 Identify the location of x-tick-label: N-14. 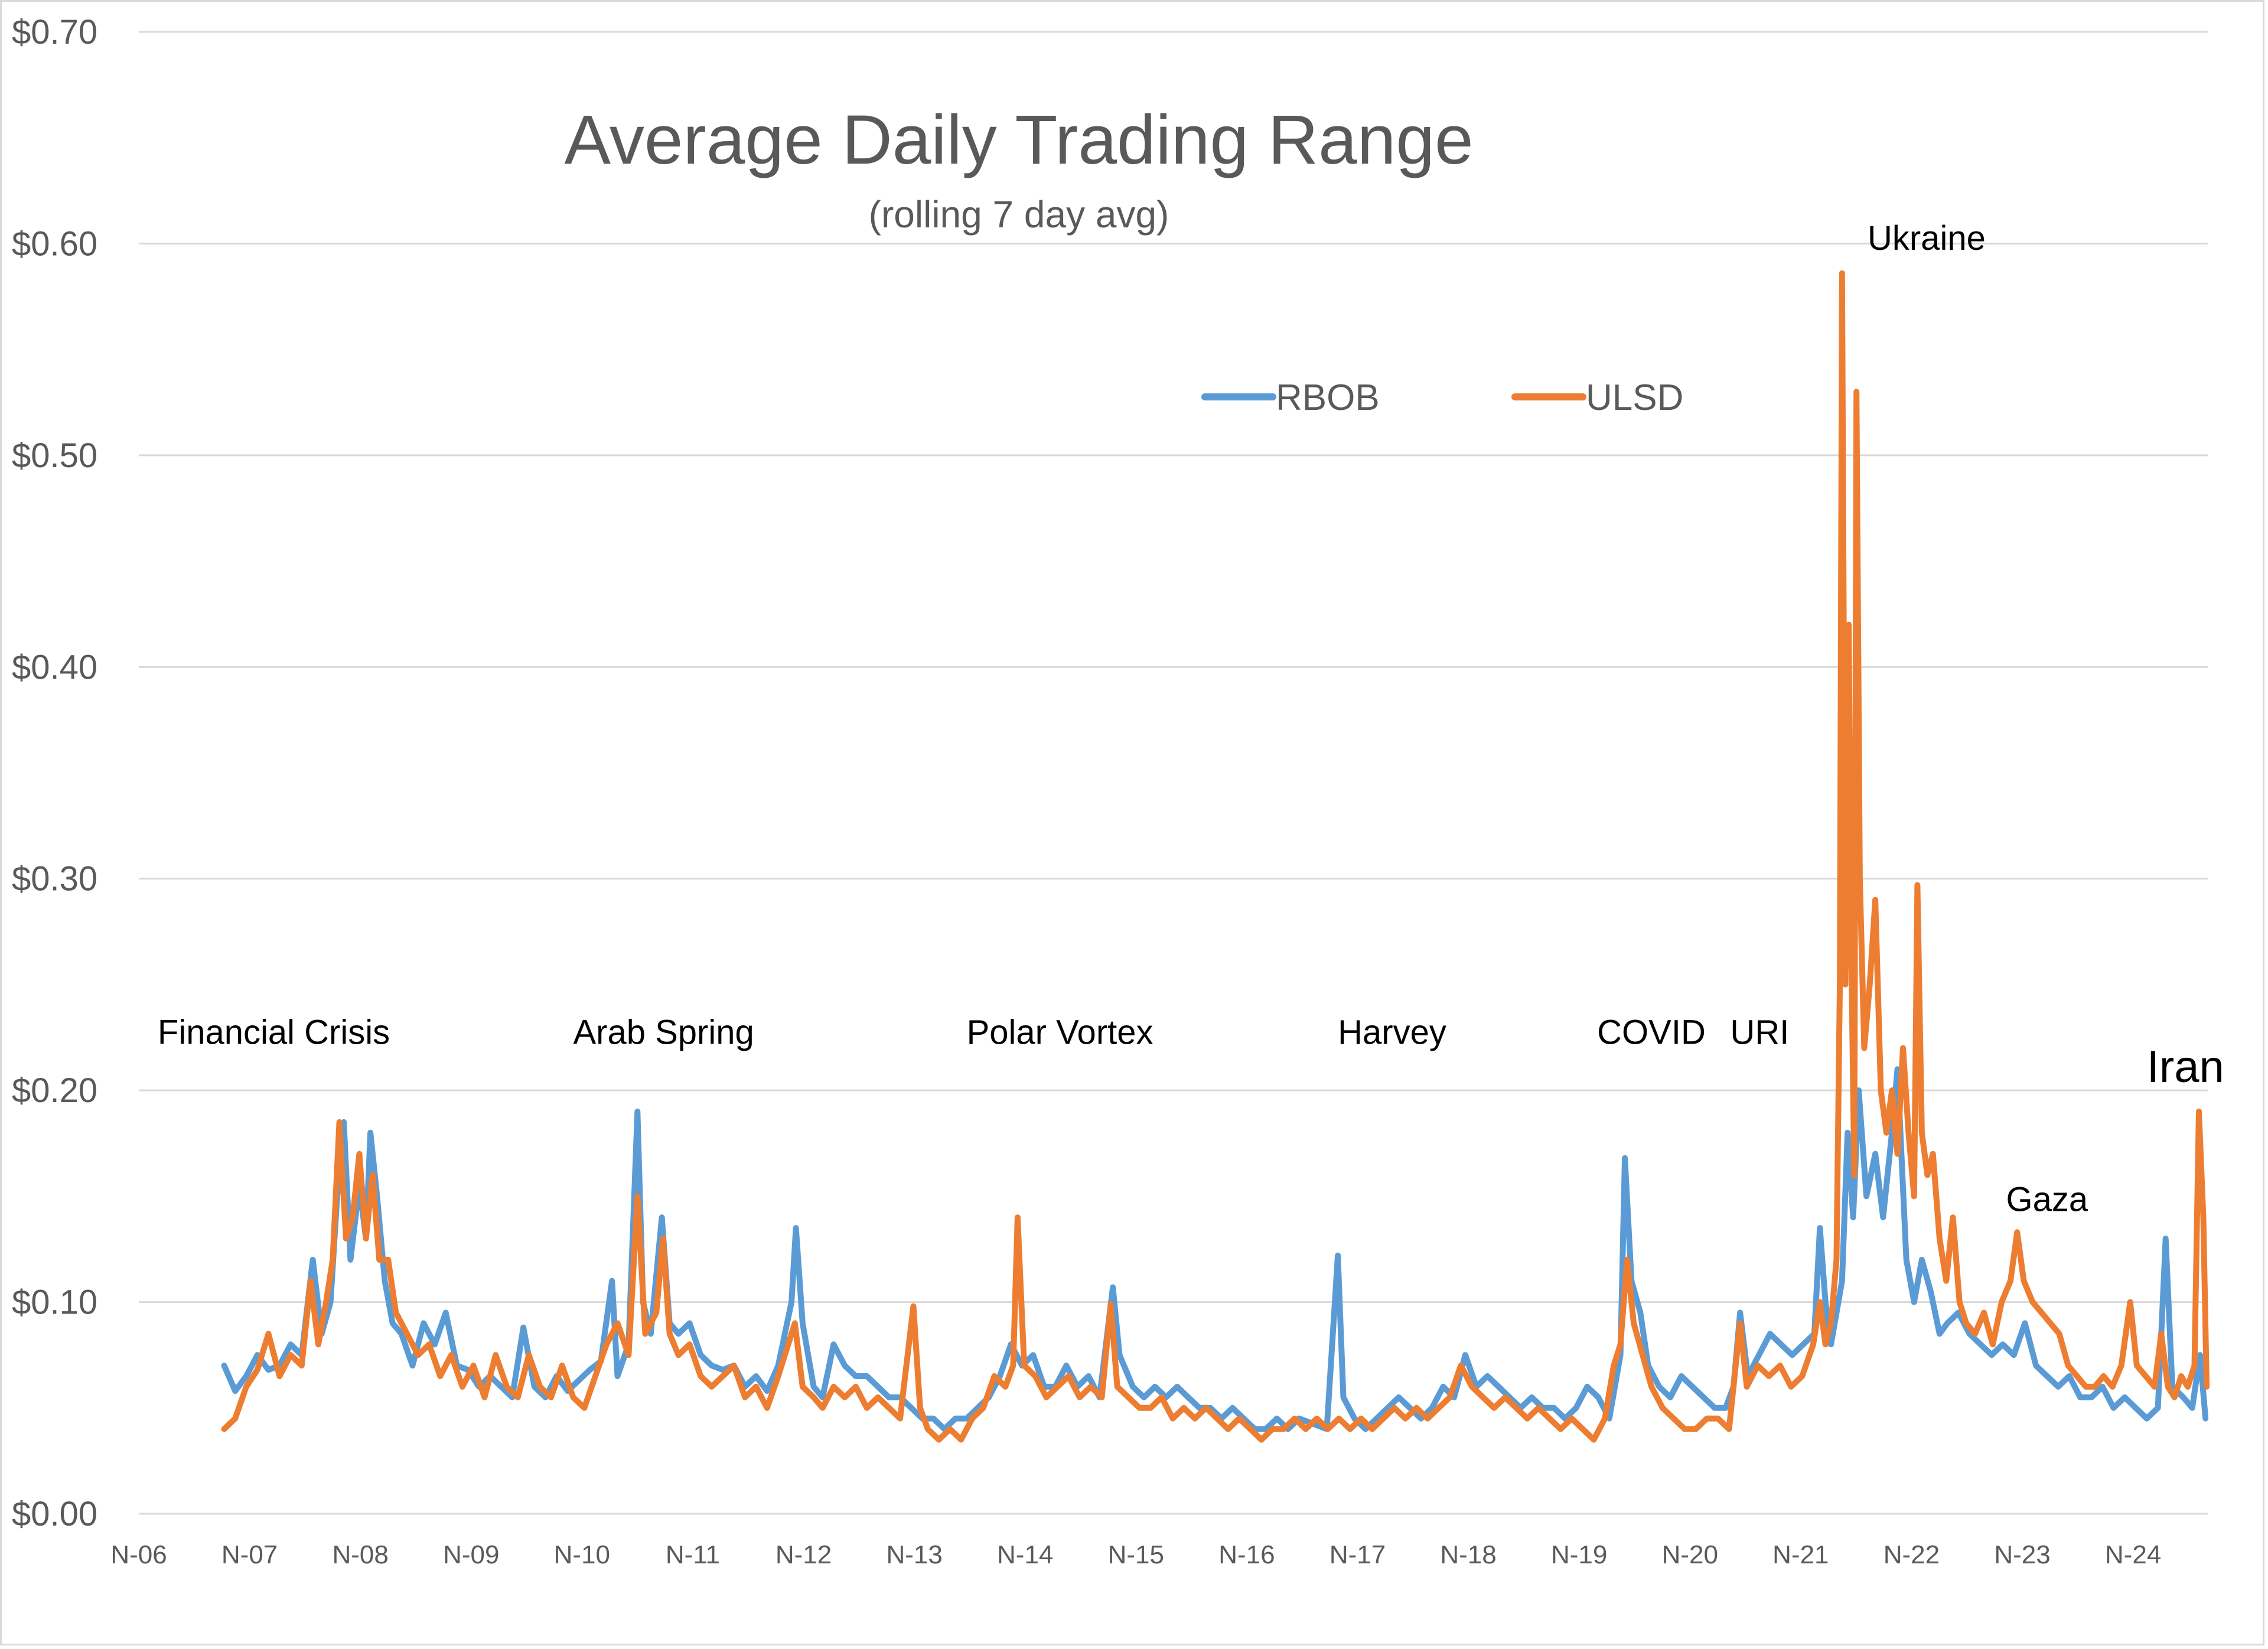
(1025, 1554).